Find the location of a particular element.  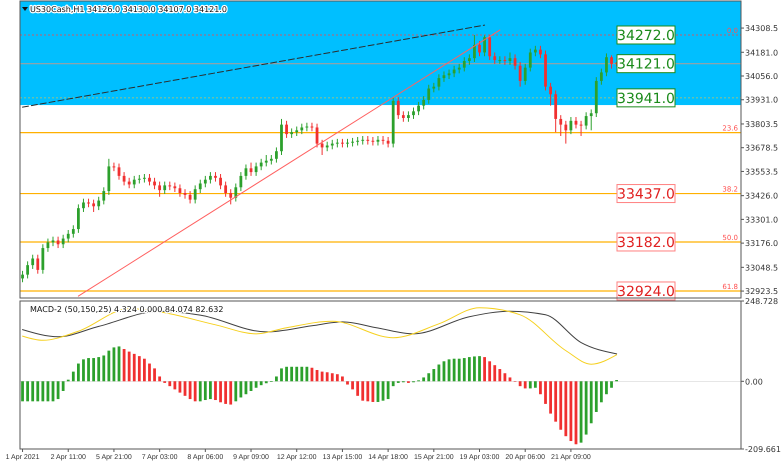

ref-line-label: 34121.0 is located at coordinates (646, 64).